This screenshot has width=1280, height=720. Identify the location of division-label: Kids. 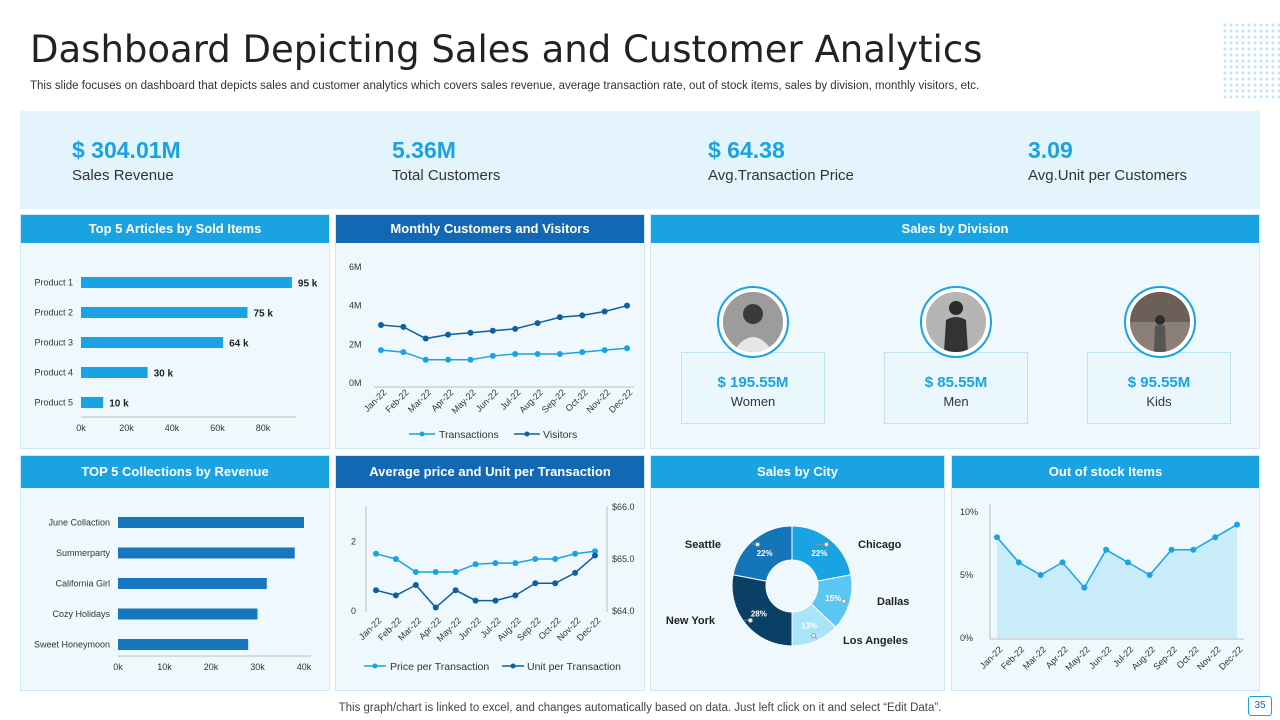
(1159, 401).